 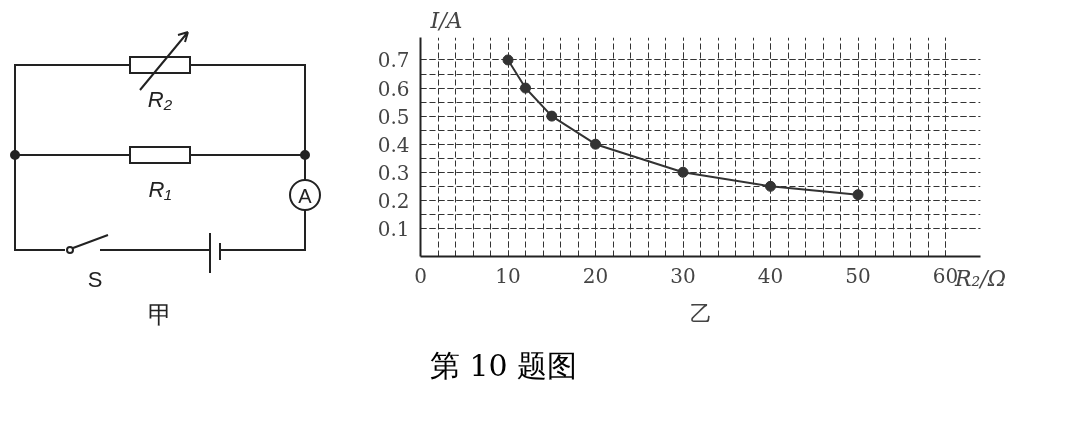 What do you see at coordinates (95, 279) in the screenshot?
I see `text: S` at bounding box center [95, 279].